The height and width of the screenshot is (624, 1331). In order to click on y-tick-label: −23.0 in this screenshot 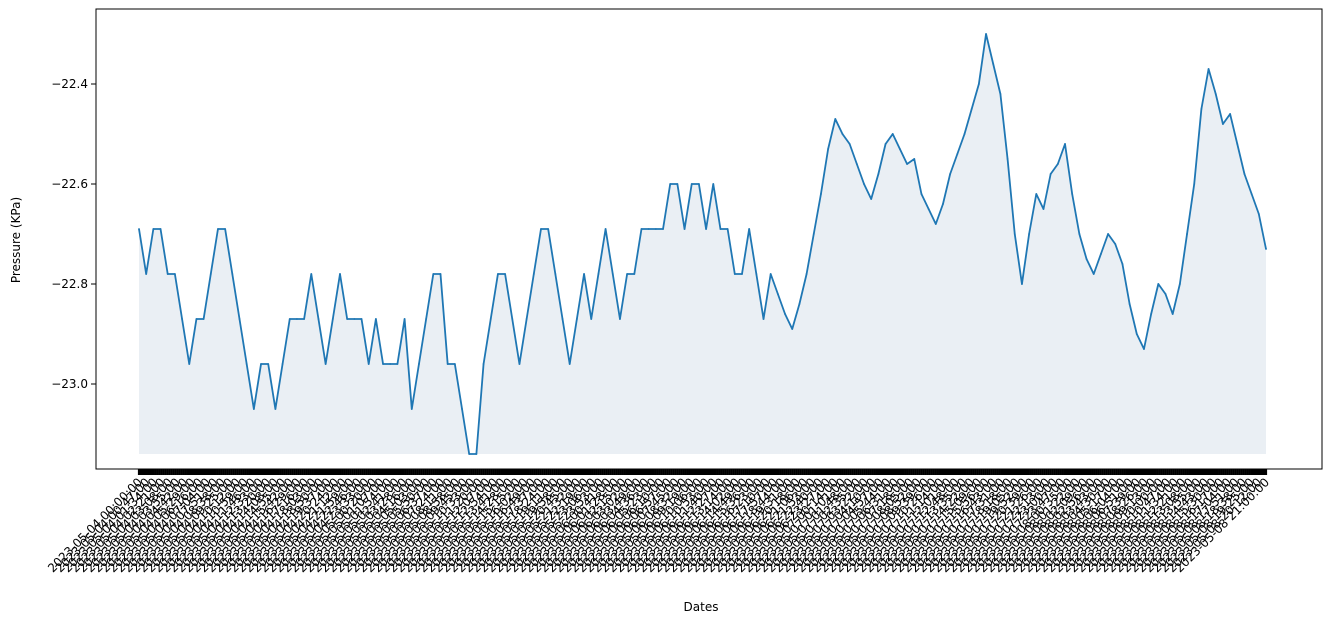, I will do `click(69, 384)`.